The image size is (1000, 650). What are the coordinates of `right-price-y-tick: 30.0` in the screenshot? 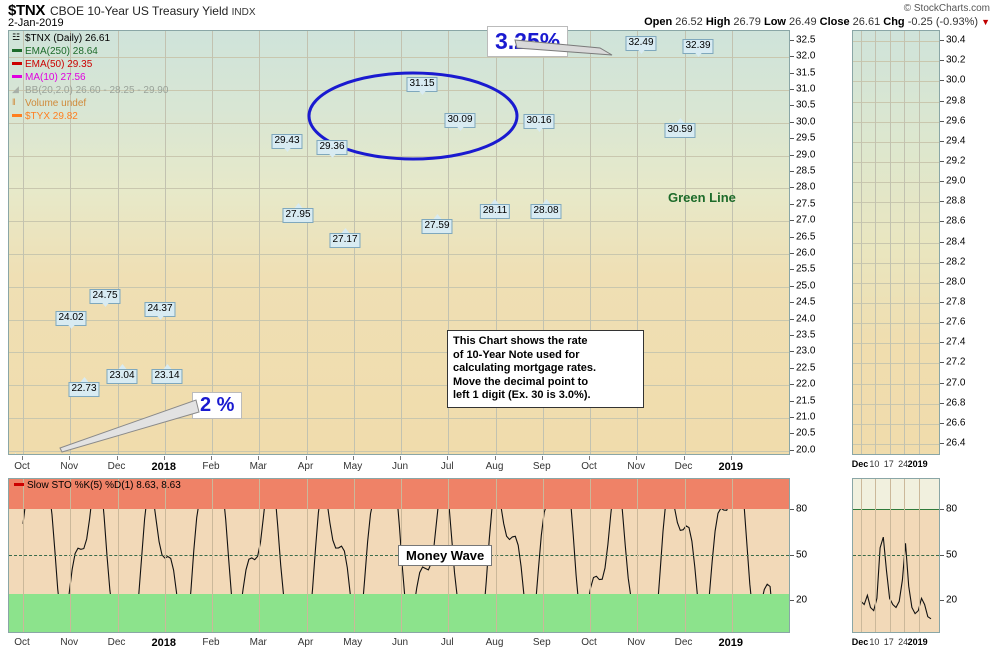 It's located at (956, 80).